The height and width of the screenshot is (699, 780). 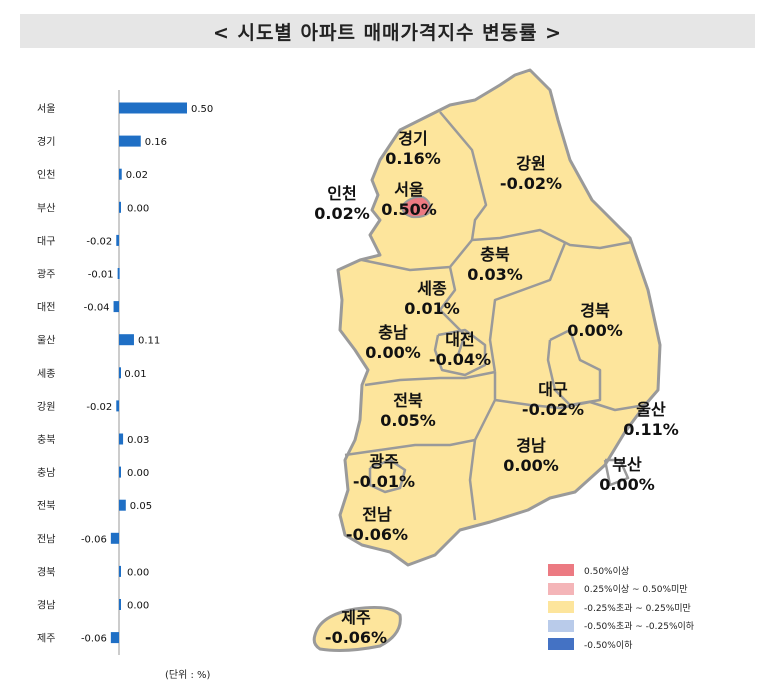 What do you see at coordinates (651, 429) in the screenshot?
I see `region-value: 0.11%` at bounding box center [651, 429].